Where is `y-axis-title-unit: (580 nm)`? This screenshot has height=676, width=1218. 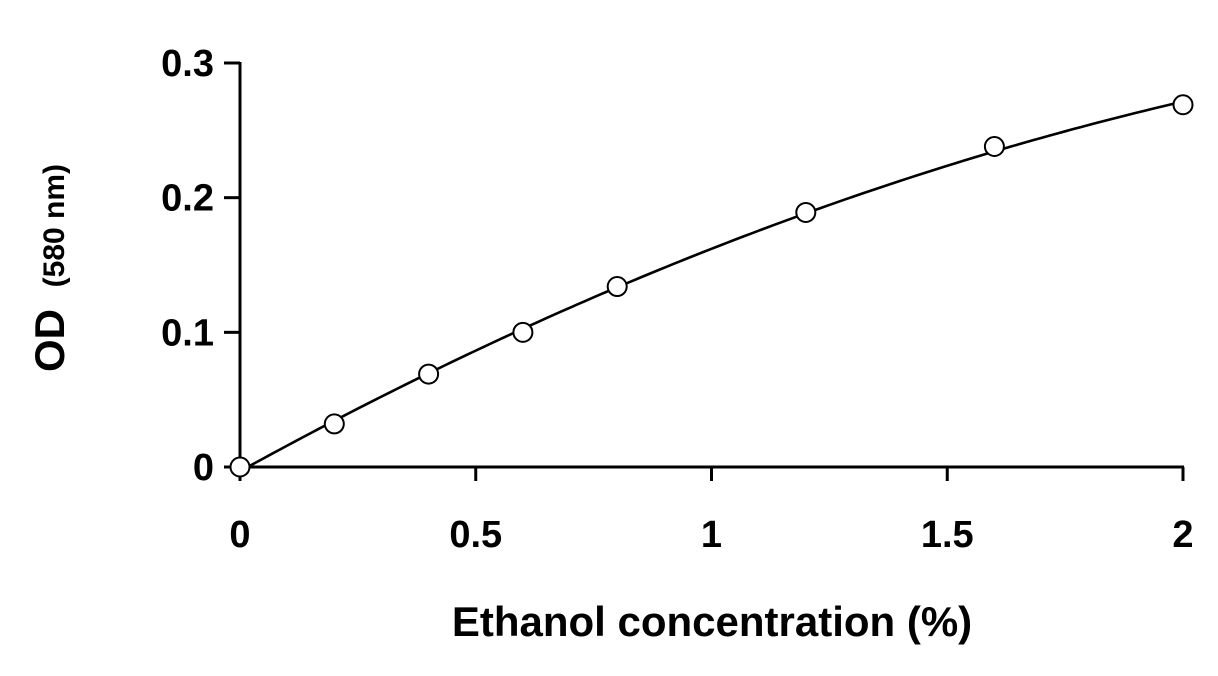 y-axis-title-unit: (580 nm) is located at coordinates (54, 225).